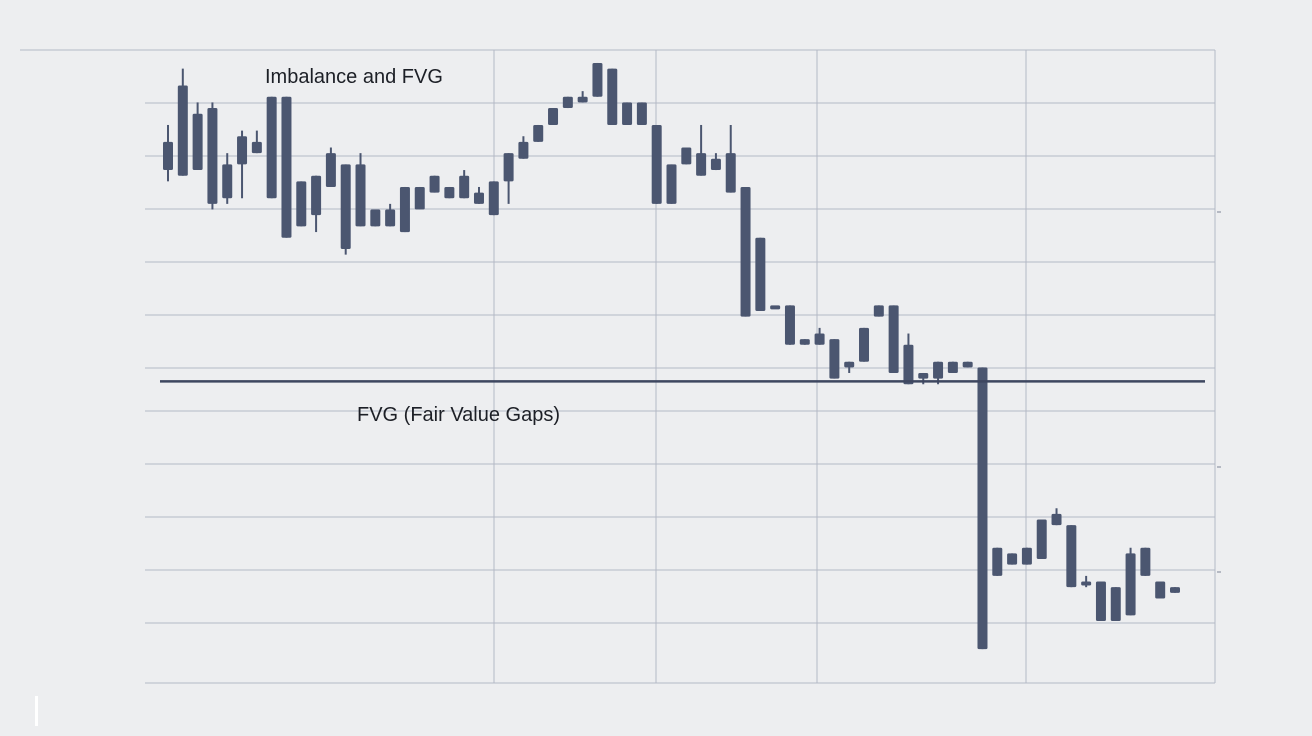  Describe the element at coordinates (36, 711) in the screenshot. I see `text-cursor-mark` at that location.